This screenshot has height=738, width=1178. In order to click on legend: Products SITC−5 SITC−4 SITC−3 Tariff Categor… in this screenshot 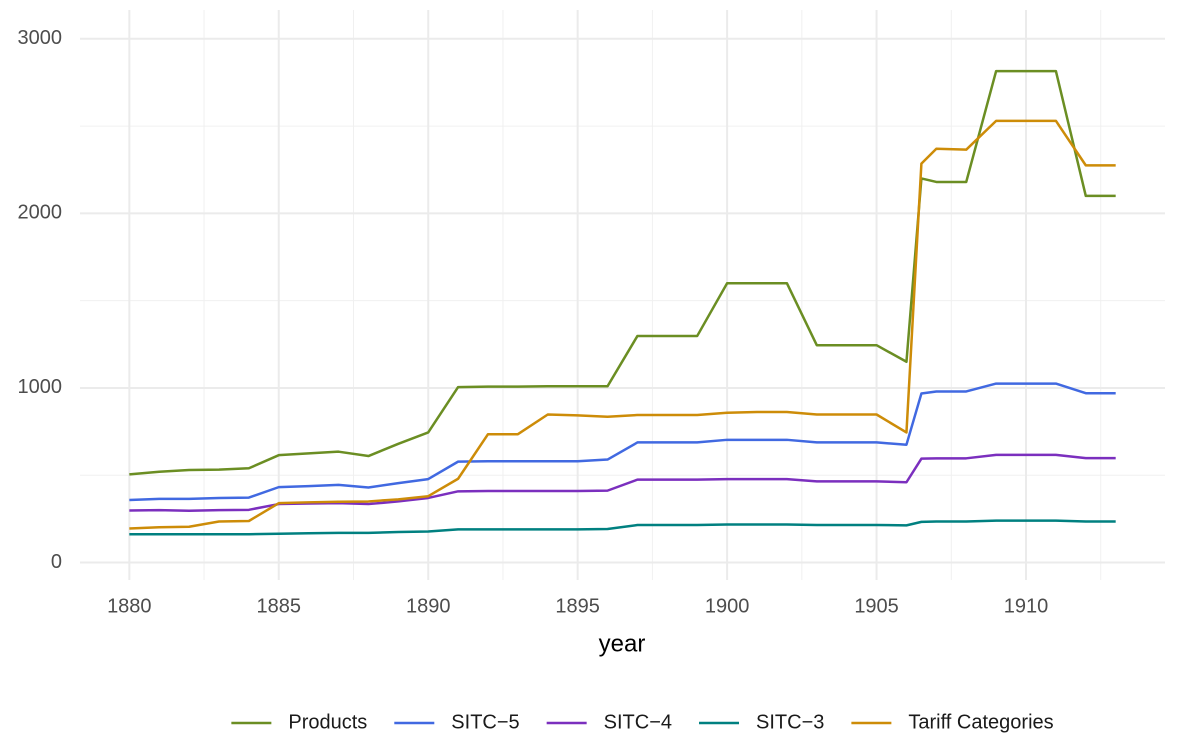, I will do `click(642, 722)`.